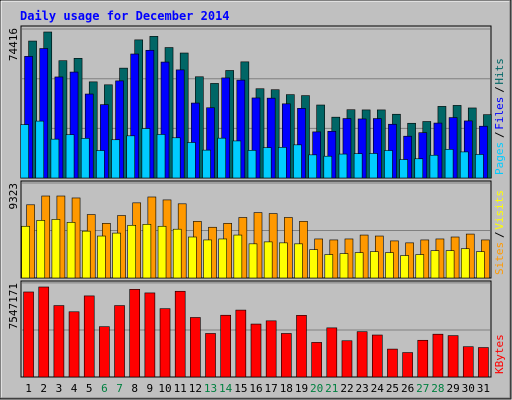  What do you see at coordinates (255, 388) in the screenshot?
I see `day-label-16: 16` at bounding box center [255, 388].